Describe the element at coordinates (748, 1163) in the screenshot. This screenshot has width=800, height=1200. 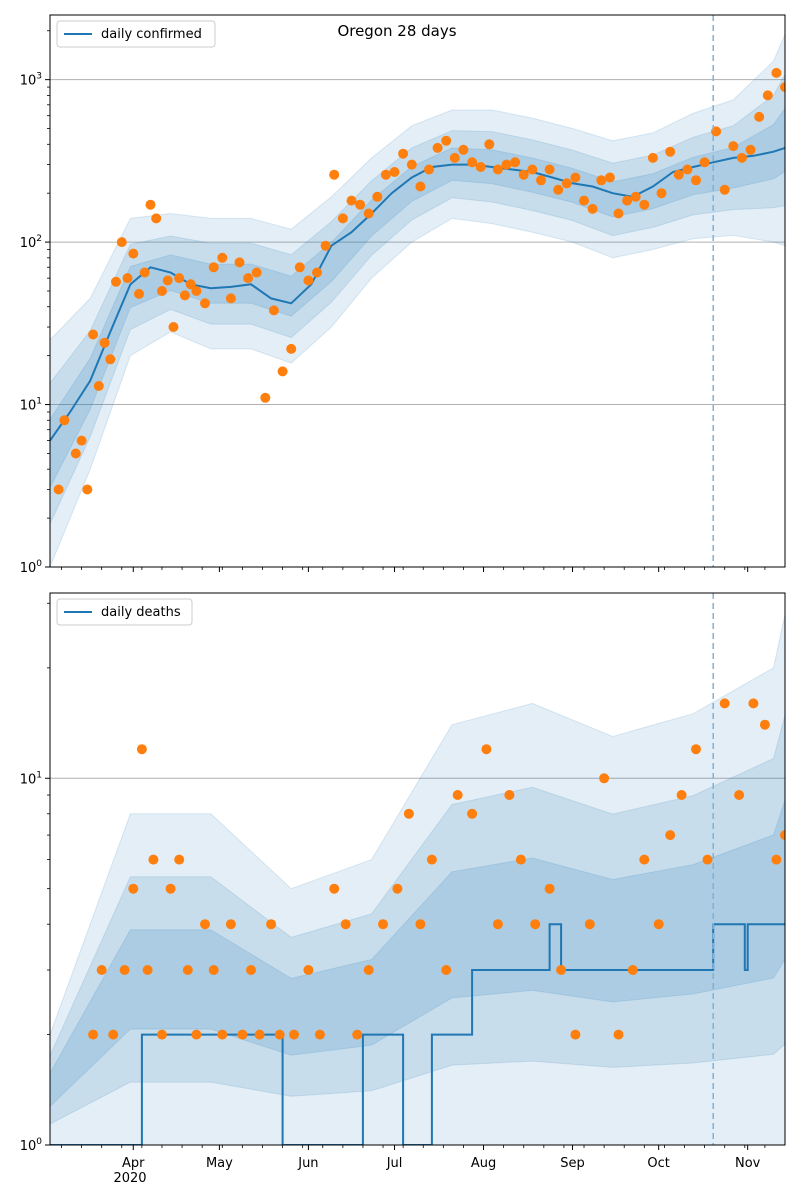
I see `x-tick-label: Nov` at that location.